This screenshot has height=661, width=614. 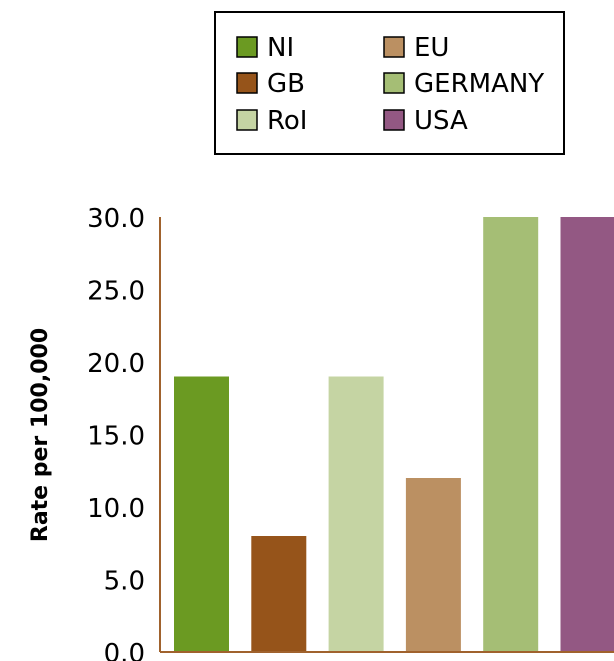 What do you see at coordinates (124, 650) in the screenshot?
I see `y-tick-label: 0.0` at bounding box center [124, 650].